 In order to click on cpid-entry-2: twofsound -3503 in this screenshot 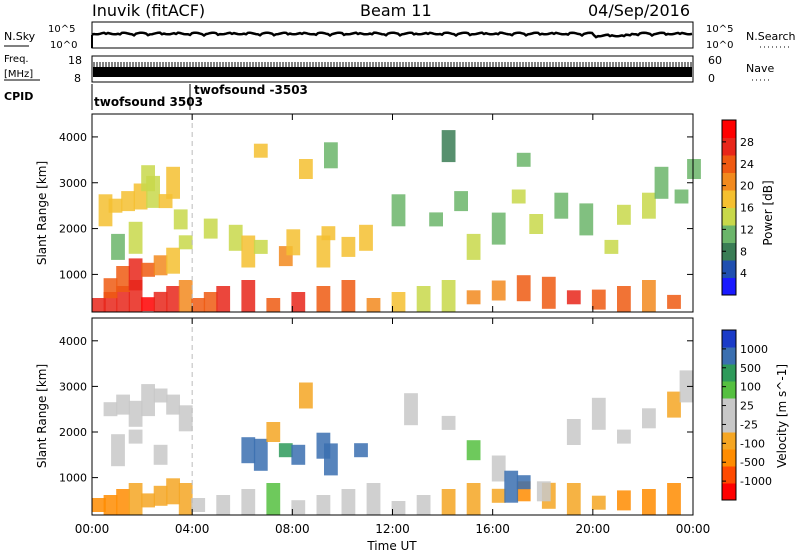, I will do `click(251, 90)`.